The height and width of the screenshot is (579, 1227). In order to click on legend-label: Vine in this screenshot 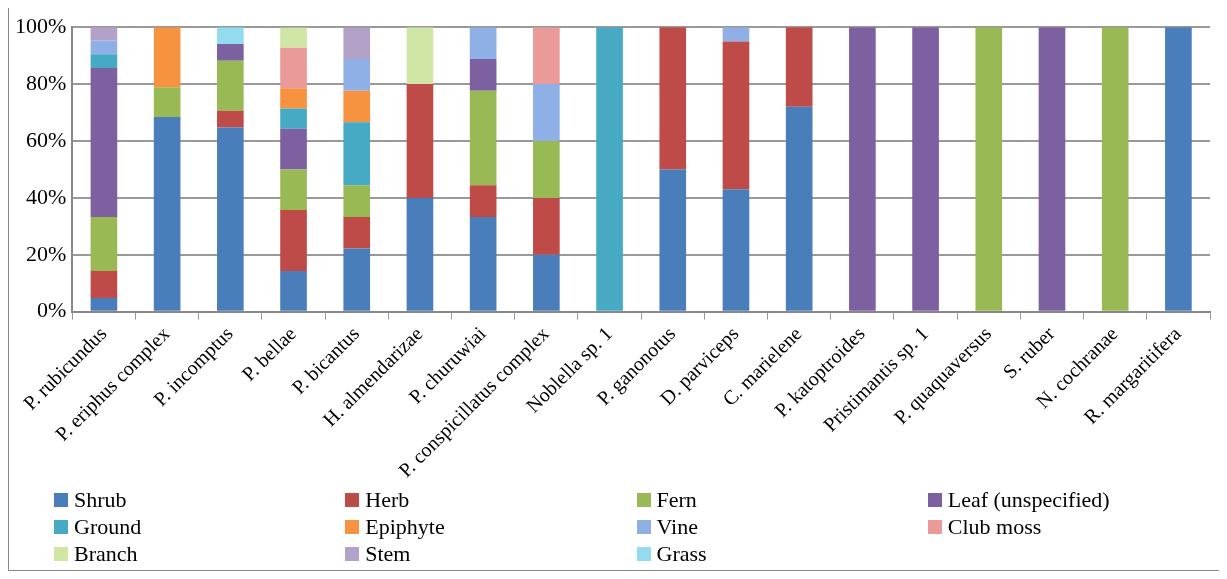, I will do `click(677, 526)`.